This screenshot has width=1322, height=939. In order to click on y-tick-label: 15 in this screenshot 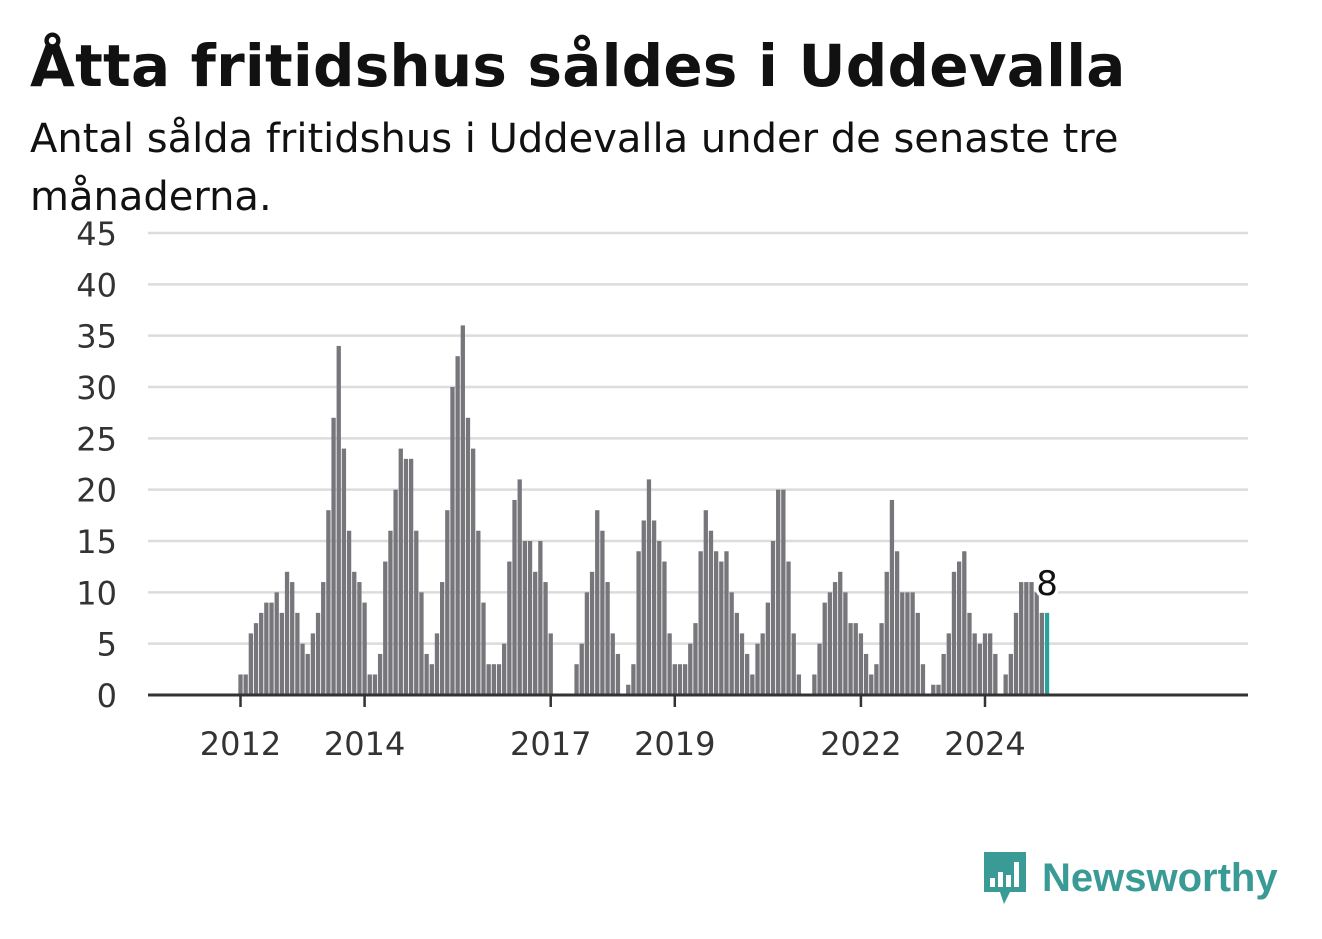, I will do `click(96, 542)`.